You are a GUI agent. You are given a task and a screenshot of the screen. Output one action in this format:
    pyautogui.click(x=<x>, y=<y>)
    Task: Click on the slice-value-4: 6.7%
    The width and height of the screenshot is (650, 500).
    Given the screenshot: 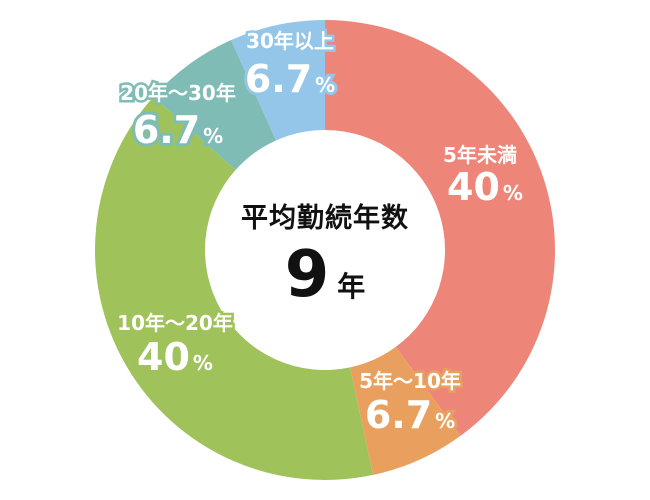 What is the action you would take?
    pyautogui.click(x=290, y=79)
    